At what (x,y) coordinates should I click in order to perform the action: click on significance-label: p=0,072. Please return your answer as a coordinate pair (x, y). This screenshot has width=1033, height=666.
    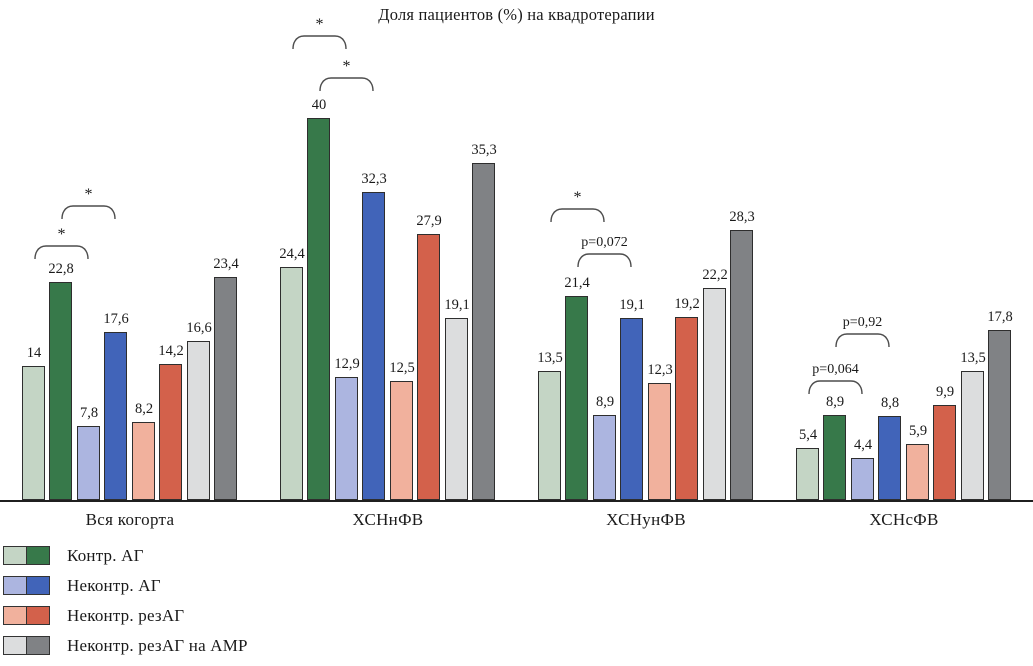
    Looking at the image, I should click on (604, 242).